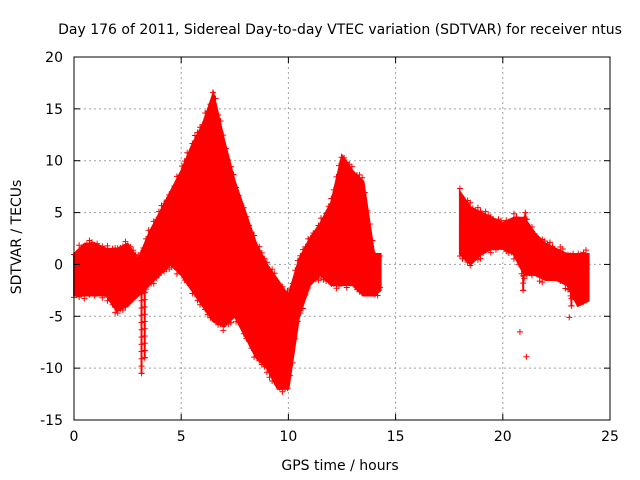 This screenshot has height=480, width=640. I want to click on y-axis-label: SDTVAR / TECUs, so click(17, 237).